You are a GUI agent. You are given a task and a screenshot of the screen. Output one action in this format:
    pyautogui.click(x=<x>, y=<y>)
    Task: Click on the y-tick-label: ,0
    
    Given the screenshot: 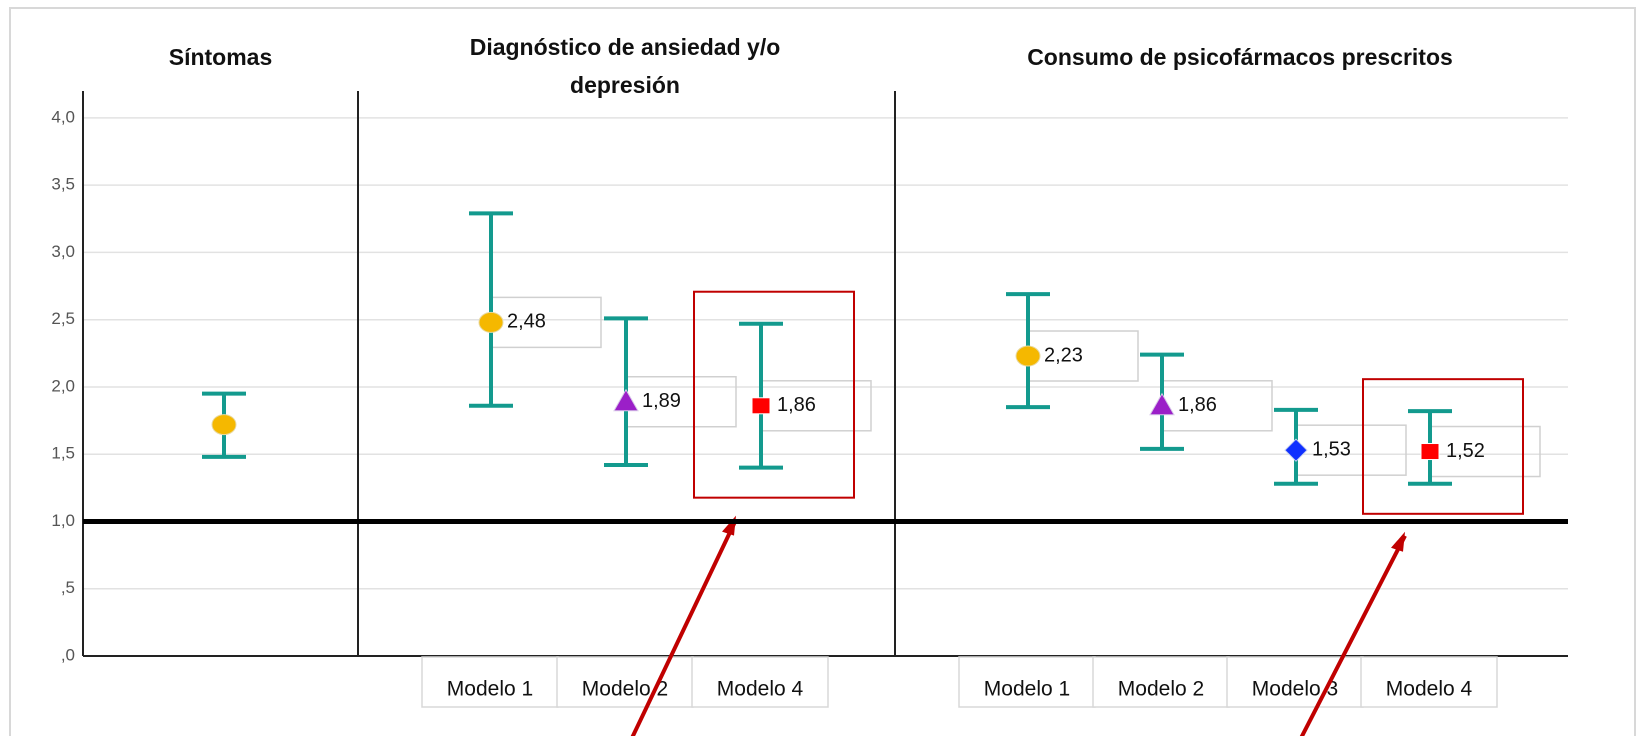 What is the action you would take?
    pyautogui.click(x=68, y=654)
    